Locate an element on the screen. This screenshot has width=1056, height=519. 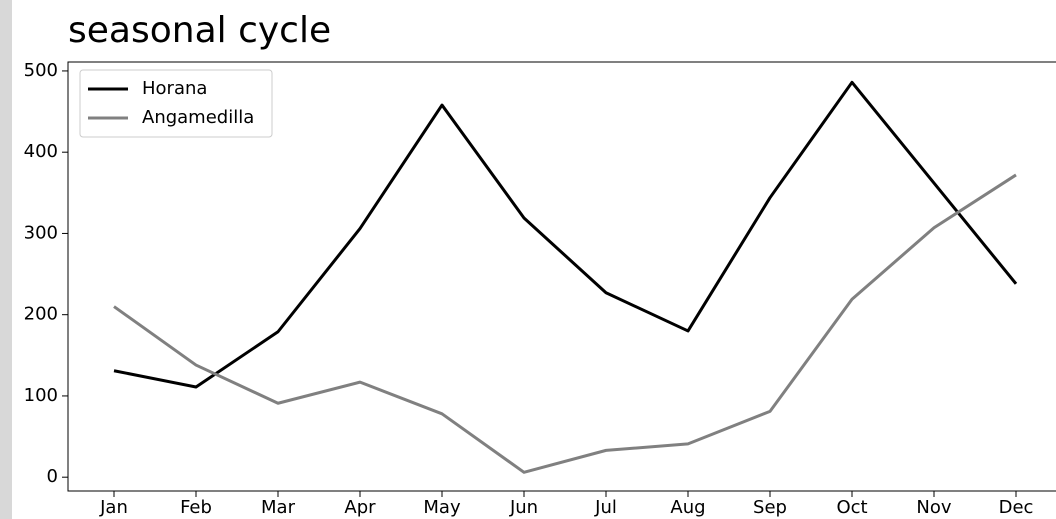
legend-label: Angamedilla is located at coordinates (198, 117).